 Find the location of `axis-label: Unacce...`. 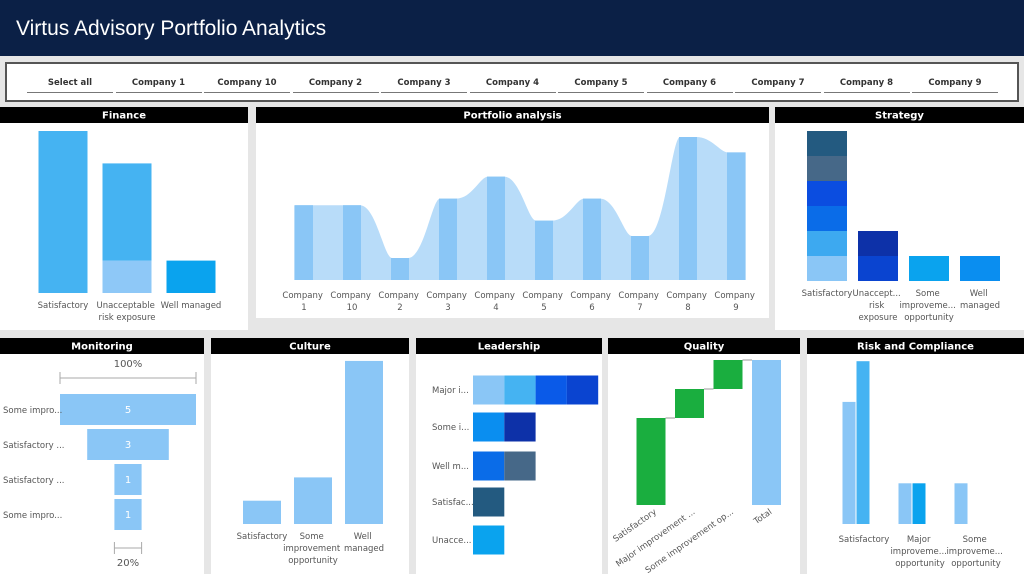

axis-label: Unacce... is located at coordinates (452, 541).